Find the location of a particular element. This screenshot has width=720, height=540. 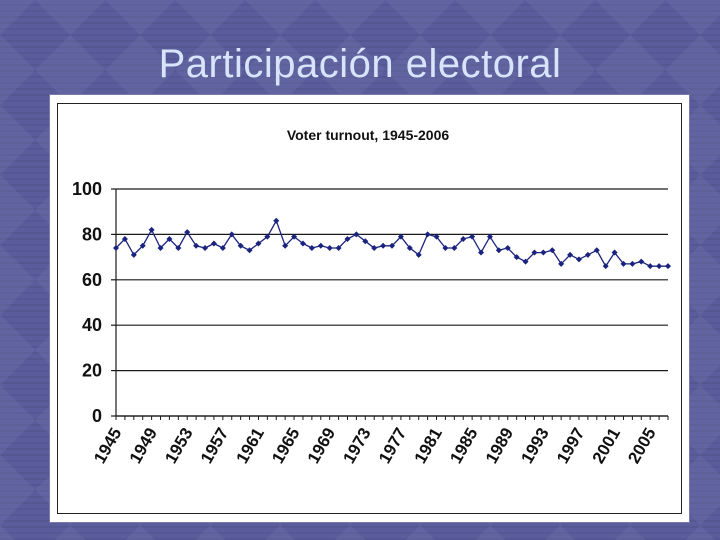

x-tick-label: 1953 is located at coordinates (178, 446).